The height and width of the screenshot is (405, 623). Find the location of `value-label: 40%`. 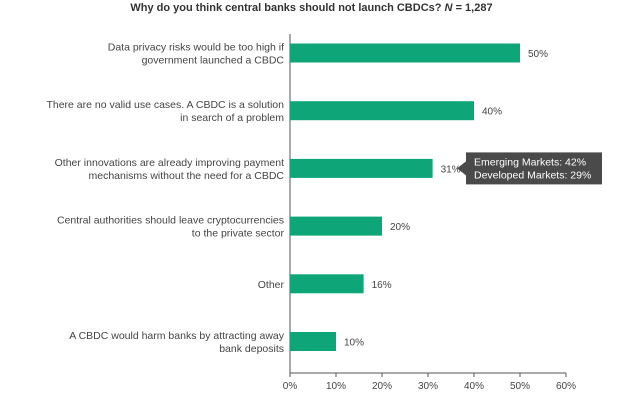

value-label: 40% is located at coordinates (492, 112).